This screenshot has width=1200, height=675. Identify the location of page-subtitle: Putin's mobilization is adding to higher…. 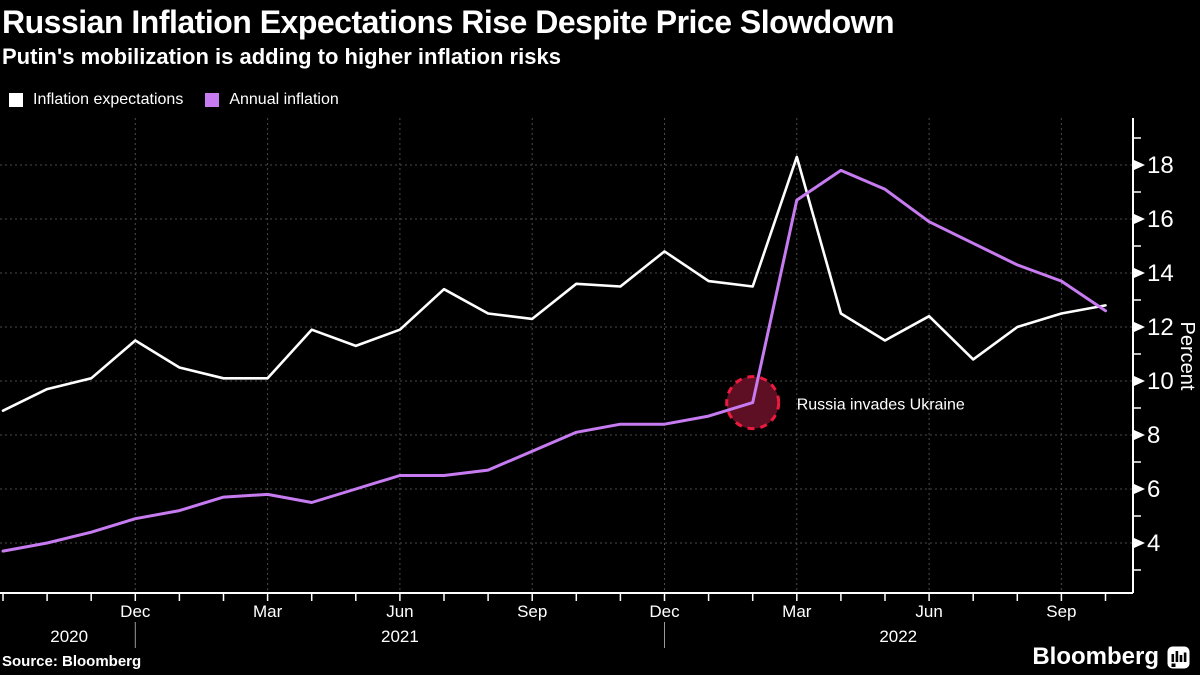
(281, 56).